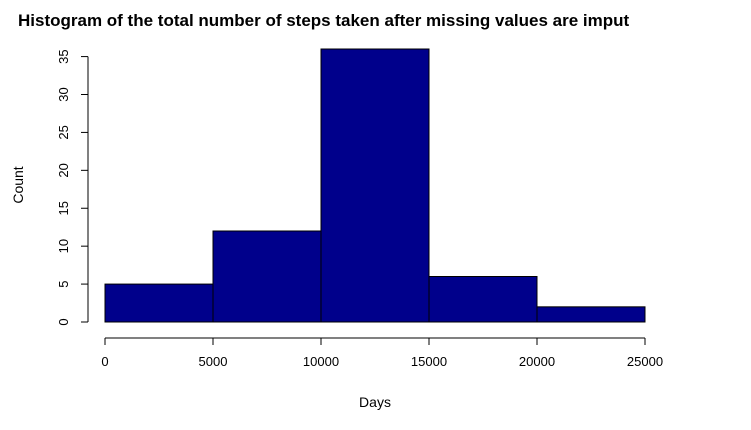 This screenshot has height=430, width=751. Describe the element at coordinates (72, 187) in the screenshot. I see `y-axis: 0 5 10 15 20 25 30 35` at that location.